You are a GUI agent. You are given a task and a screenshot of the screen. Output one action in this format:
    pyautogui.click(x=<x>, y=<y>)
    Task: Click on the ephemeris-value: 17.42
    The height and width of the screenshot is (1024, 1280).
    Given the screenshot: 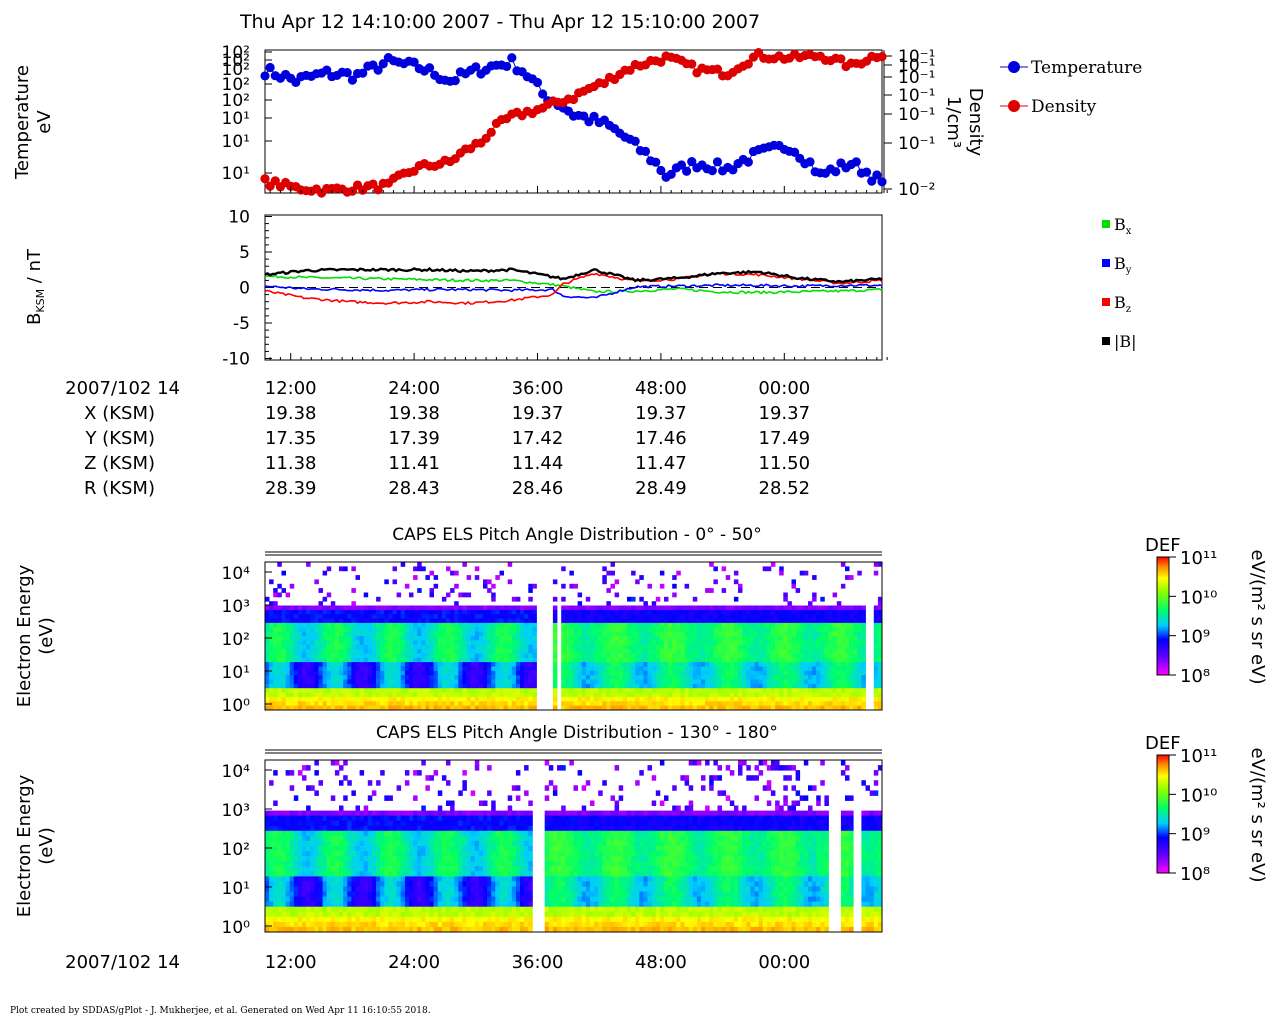 What is the action you would take?
    pyautogui.click(x=538, y=438)
    